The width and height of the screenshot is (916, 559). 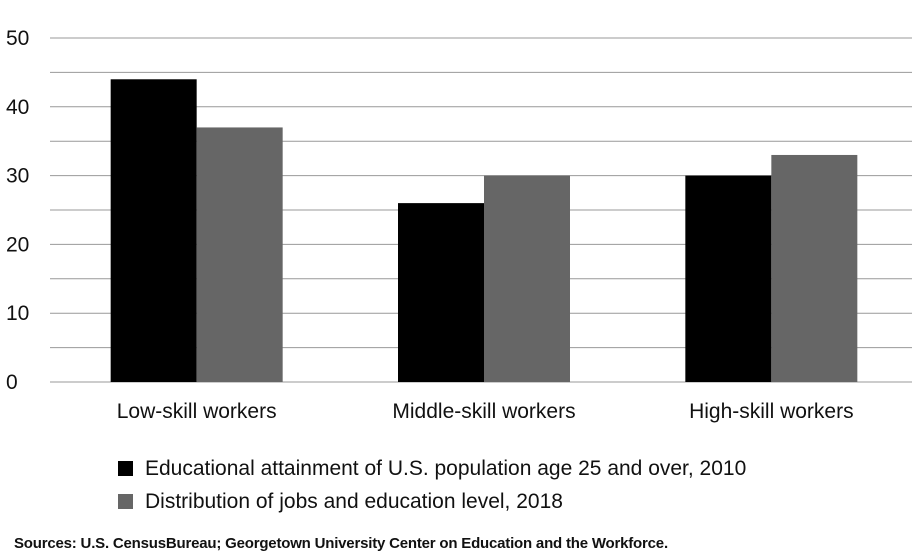 I want to click on y-axis-ticks: 0 10 20 30 40 50, so click(x=17, y=210).